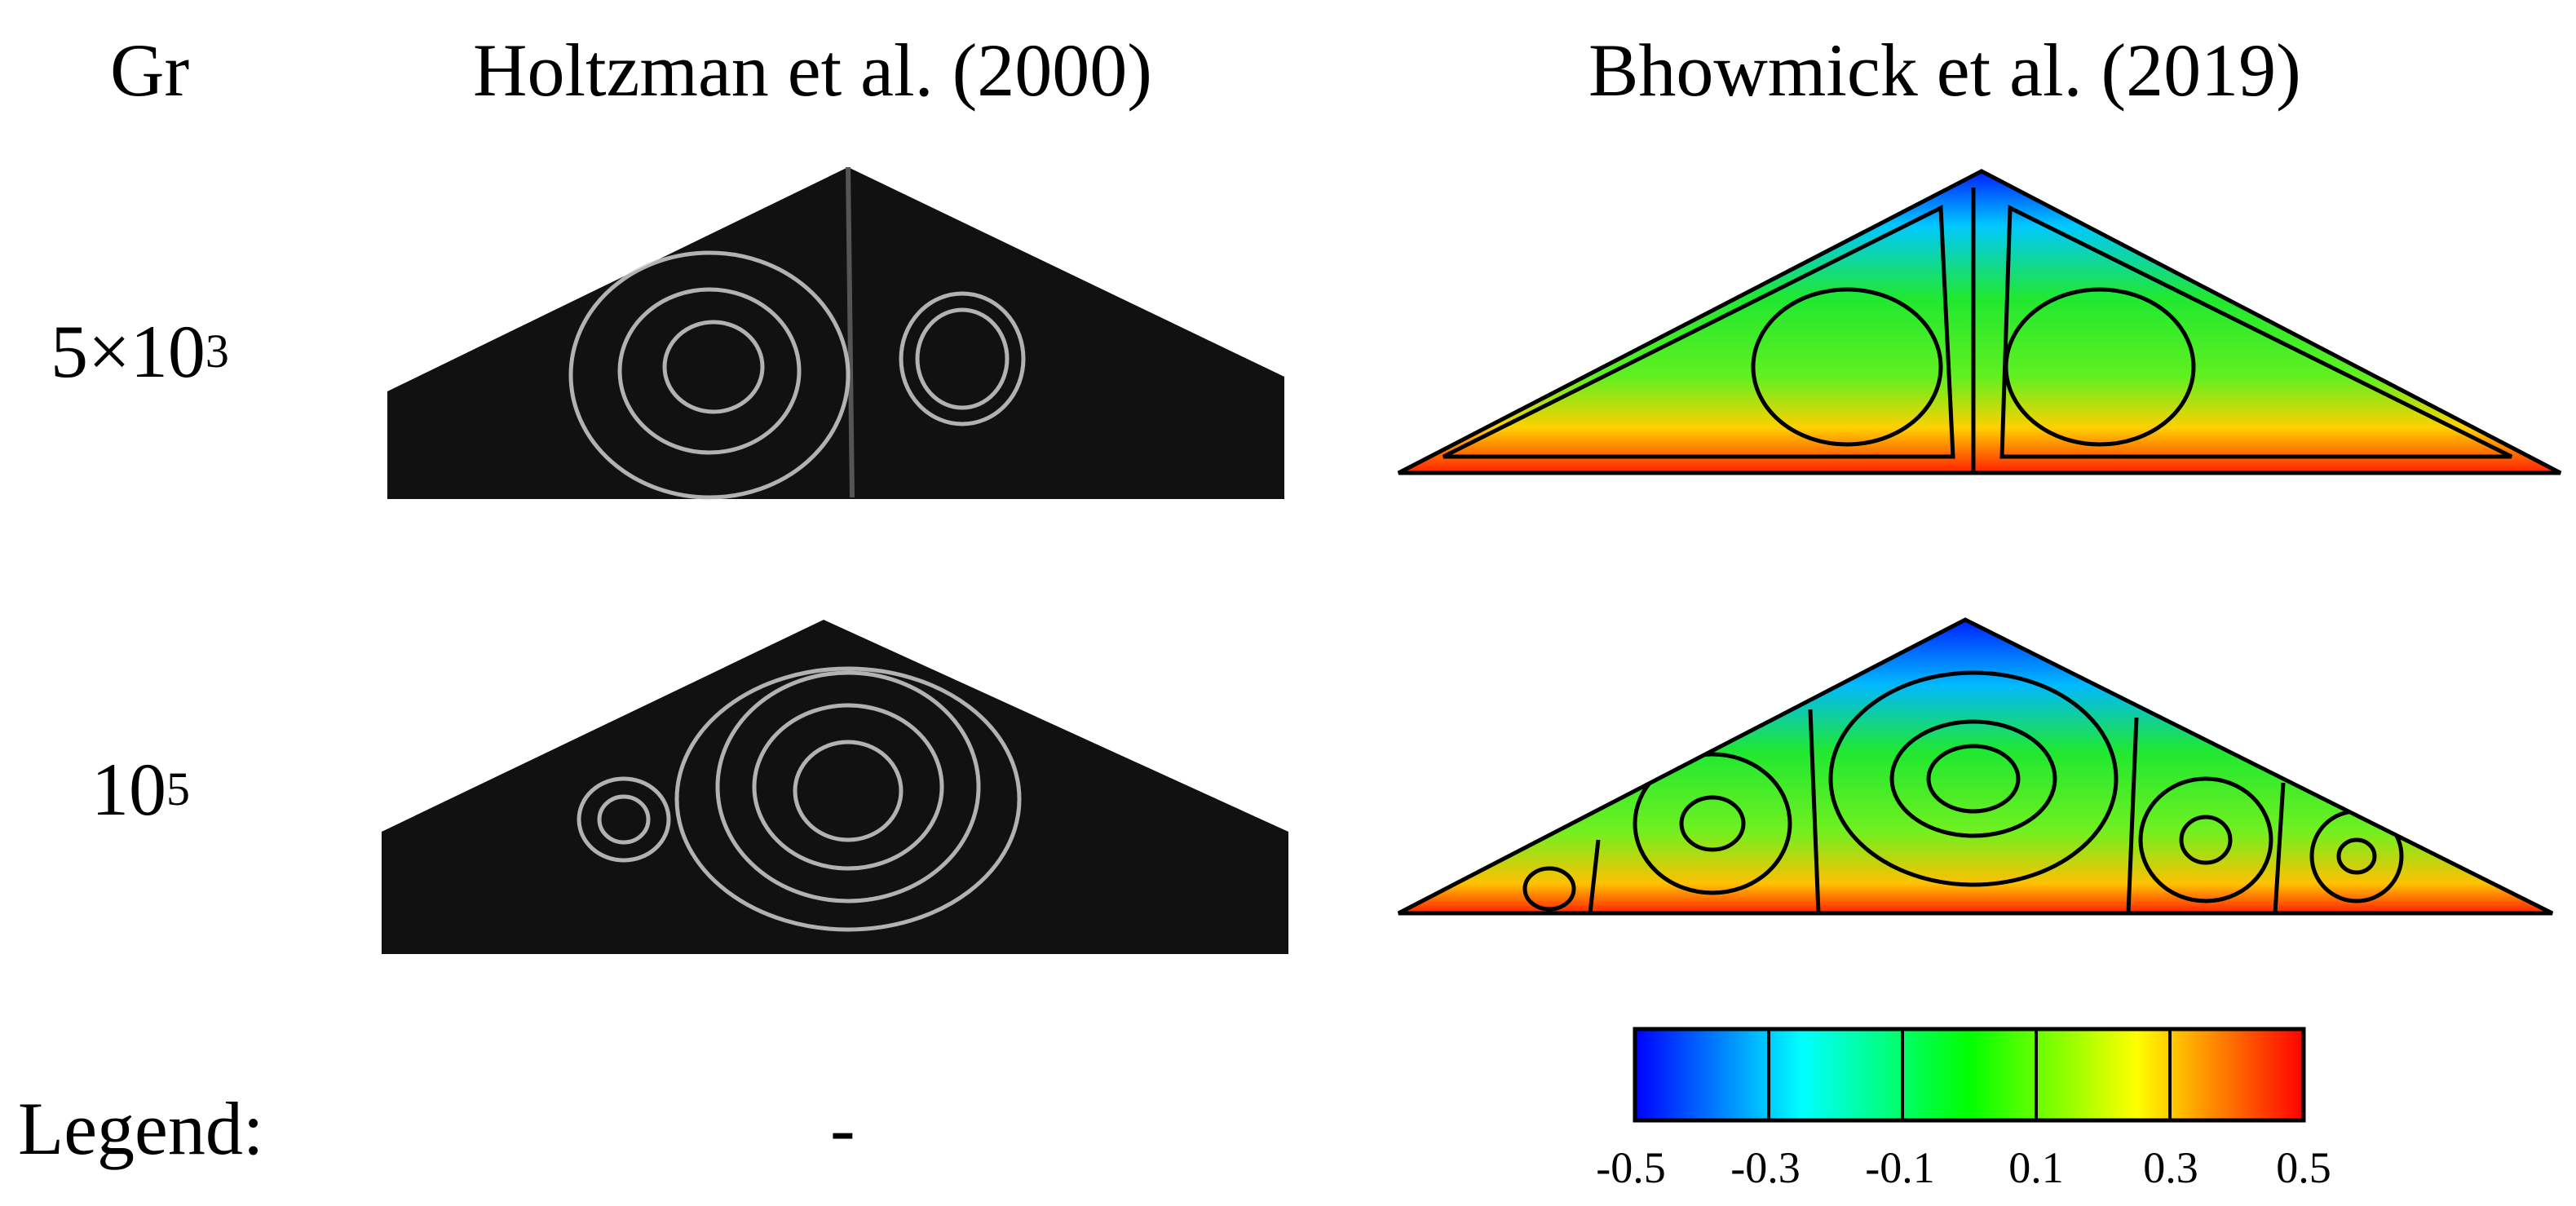 The image size is (2576, 1206). I want to click on legend-tick-5: 0.3, so click(2170, 1167).